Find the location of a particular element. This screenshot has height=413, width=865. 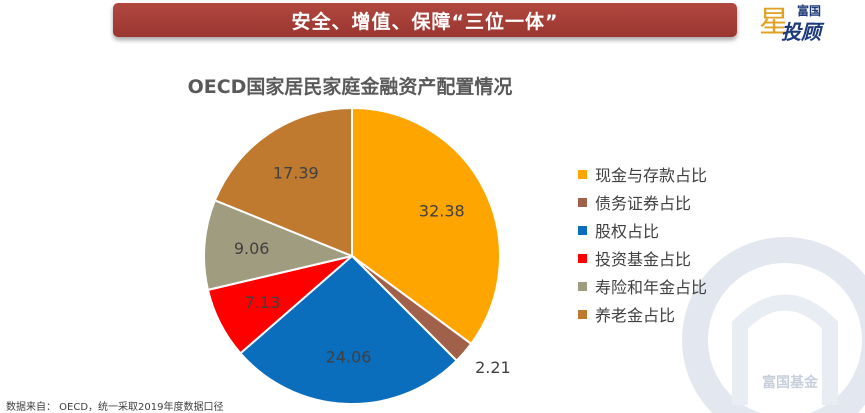

chart-legend: 现金与存款占比 债务证券占比 股权占比投资基金占比 寿险和年金占比 养老金占比 is located at coordinates (642, 244).